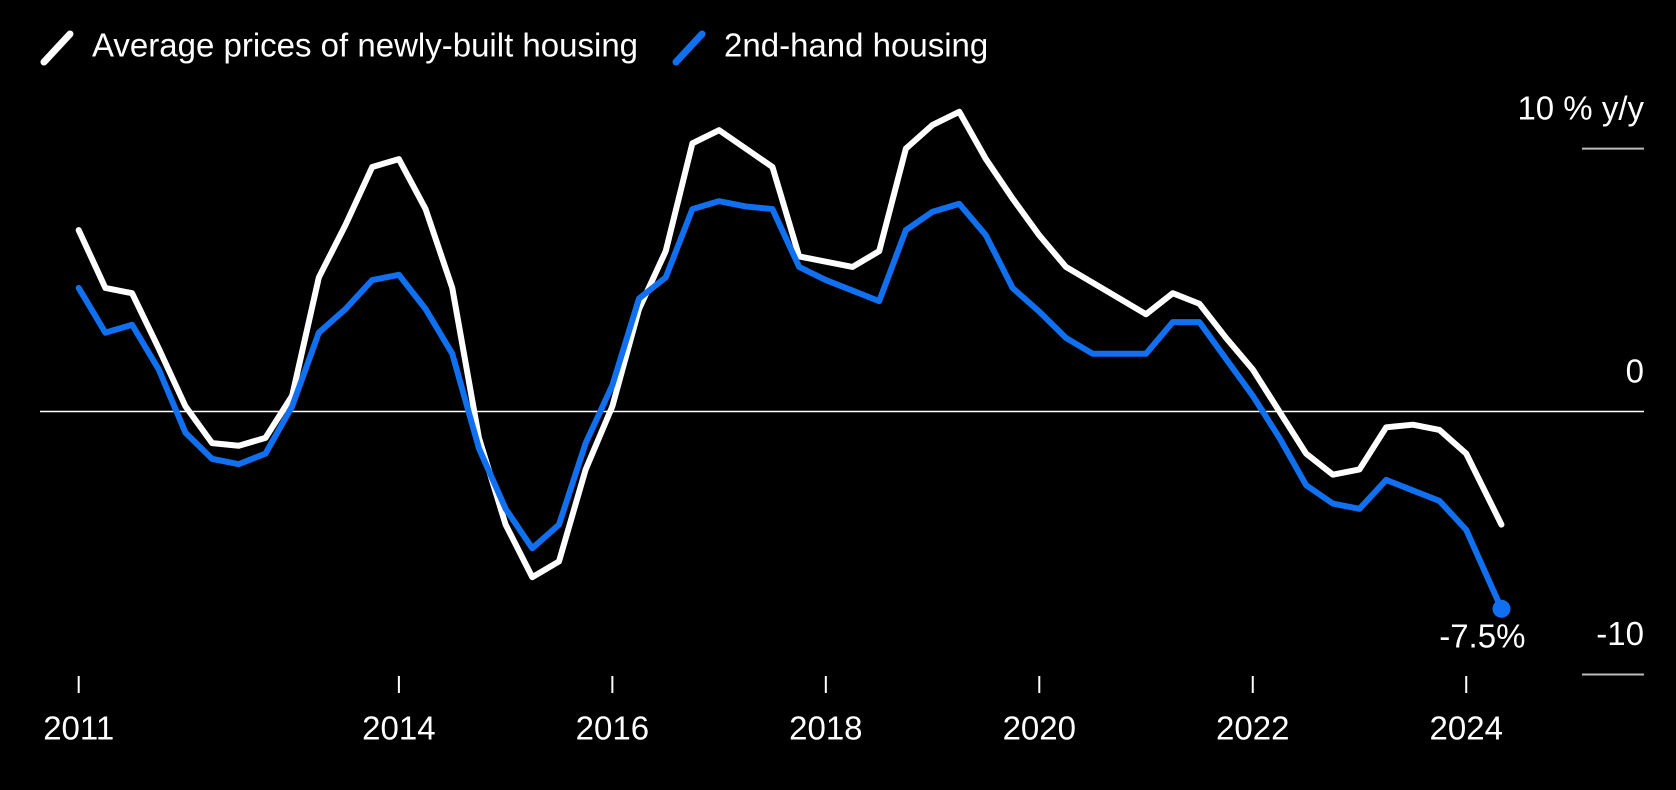 This screenshot has height=790, width=1676. I want to click on x-tick-label: 2020, so click(1039, 728).